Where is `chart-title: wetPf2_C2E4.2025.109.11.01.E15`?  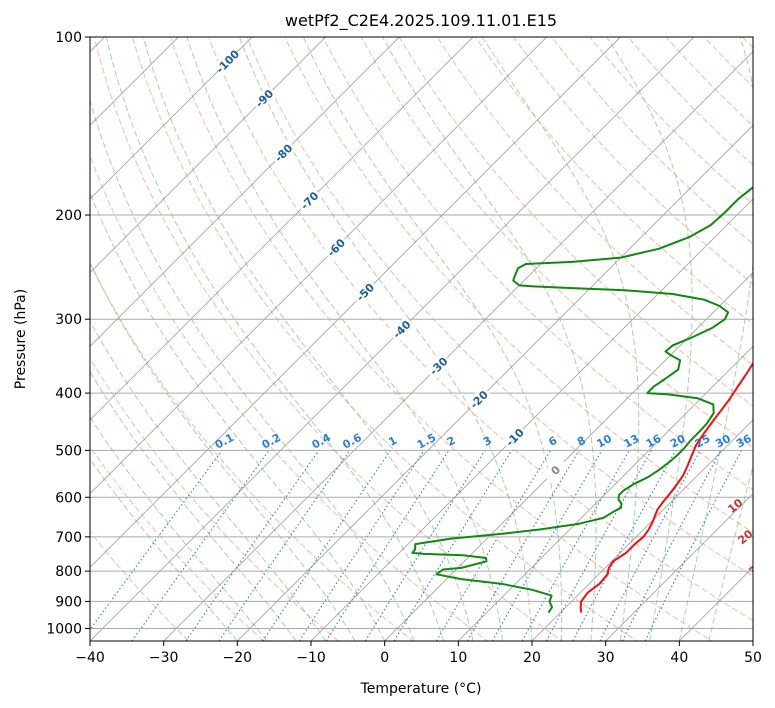
chart-title: wetPf2_C2E4.2025.109.11.01.E15 is located at coordinates (421, 21).